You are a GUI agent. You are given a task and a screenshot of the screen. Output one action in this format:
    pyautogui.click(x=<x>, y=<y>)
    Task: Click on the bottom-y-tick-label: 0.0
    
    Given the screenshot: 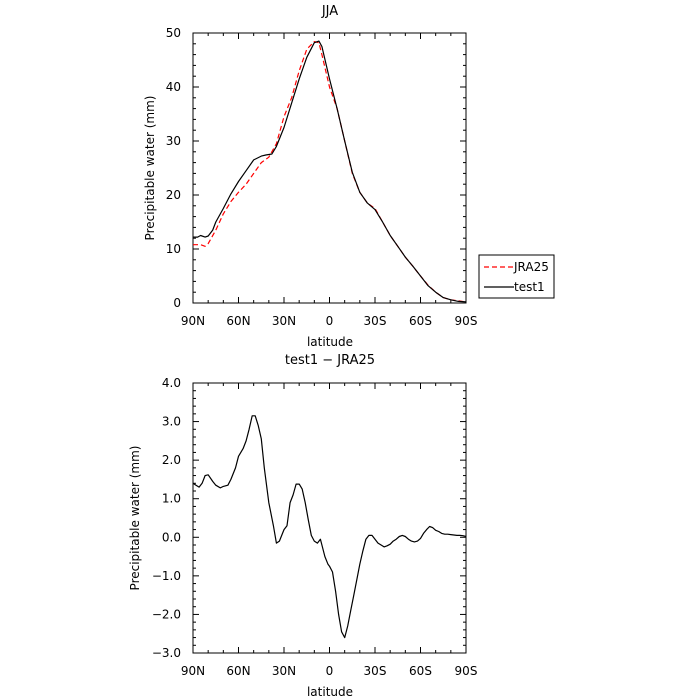 What is the action you would take?
    pyautogui.click(x=171, y=537)
    